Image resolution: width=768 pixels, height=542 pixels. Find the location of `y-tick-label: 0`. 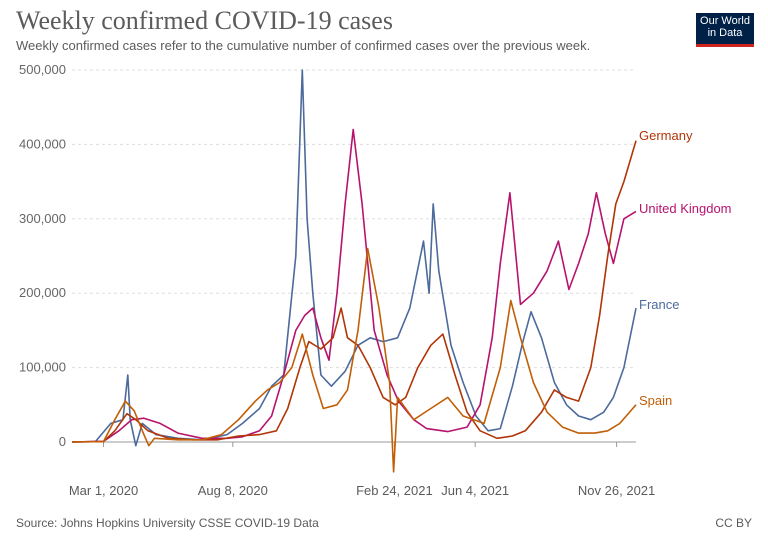

y-tick-label: 0 is located at coordinates (62, 441).